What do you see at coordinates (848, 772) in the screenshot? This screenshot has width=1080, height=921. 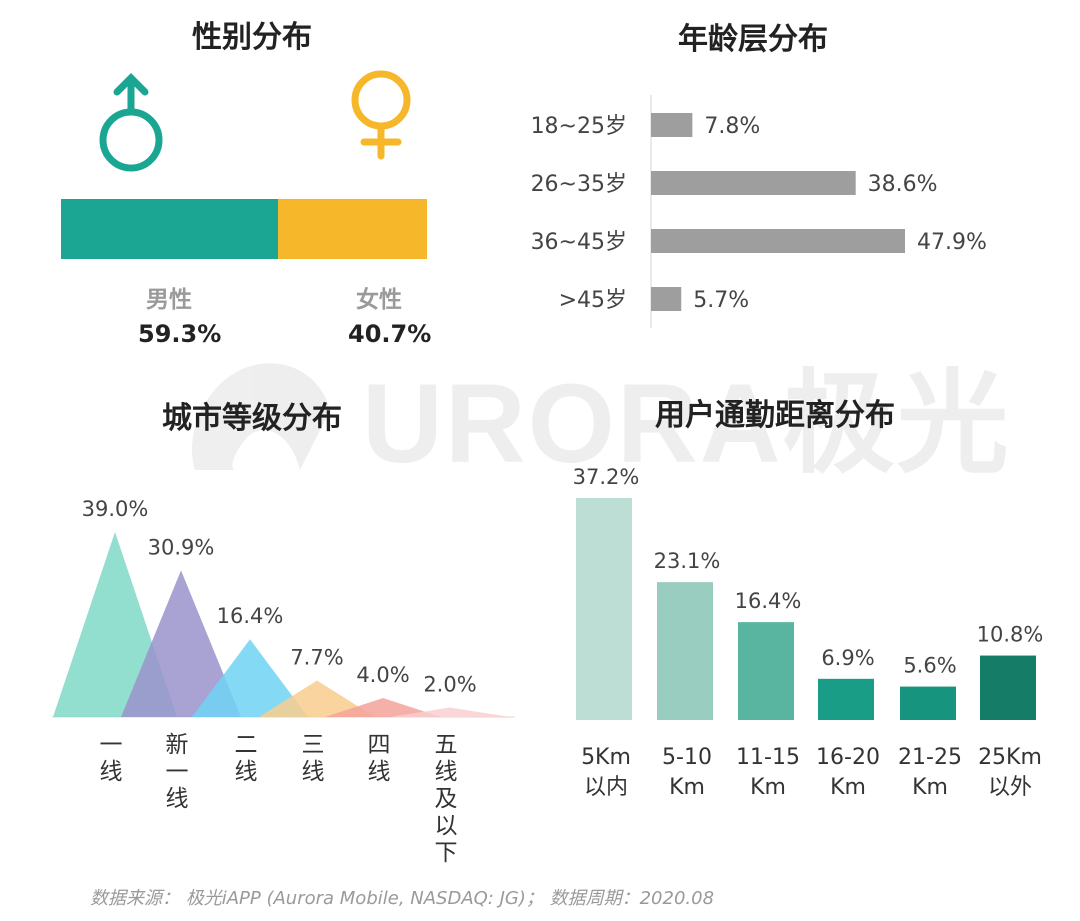 I see `commute-category-label: 16-20 Km` at bounding box center [848, 772].